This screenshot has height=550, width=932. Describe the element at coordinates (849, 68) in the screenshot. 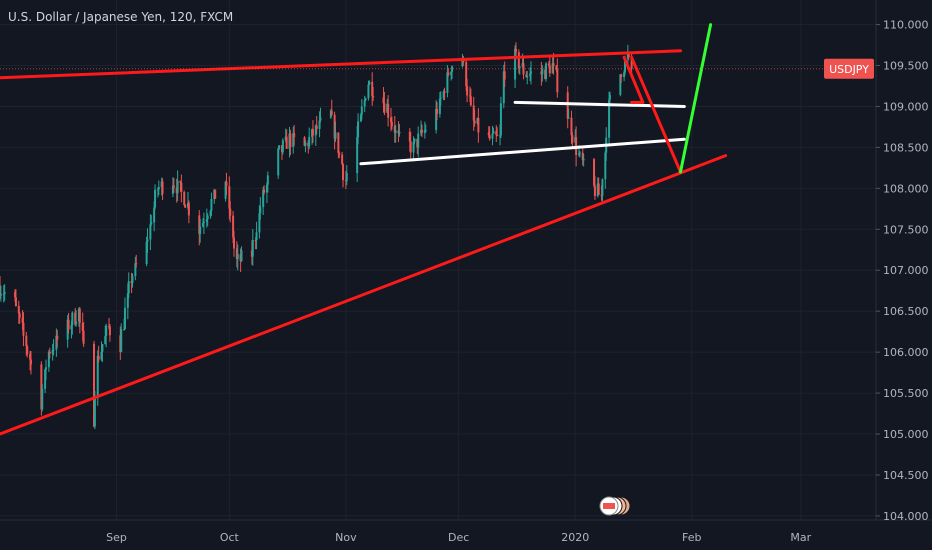

I see `symbol-badge-background` at that location.